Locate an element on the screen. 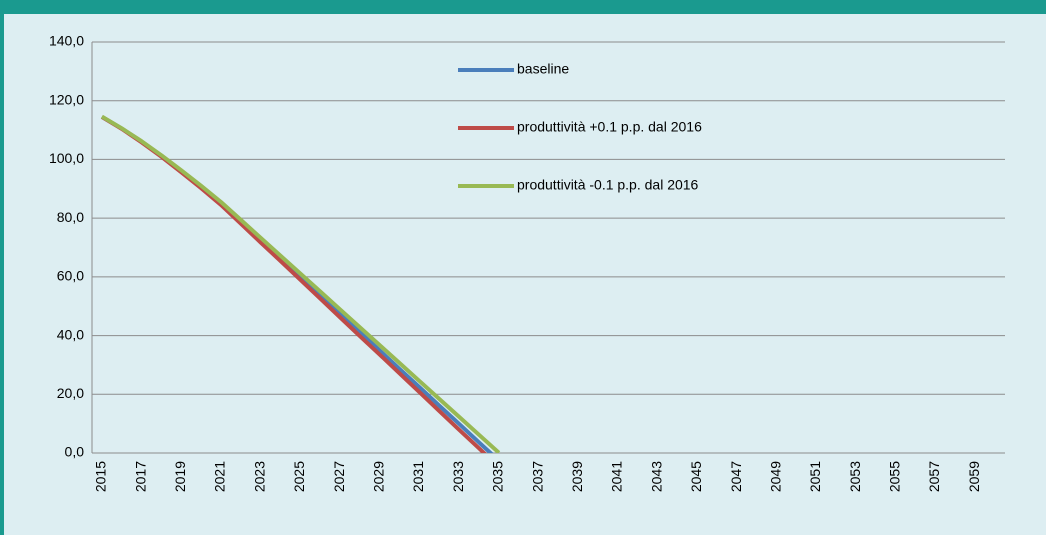  x-tick-label: 2019 is located at coordinates (180, 476).